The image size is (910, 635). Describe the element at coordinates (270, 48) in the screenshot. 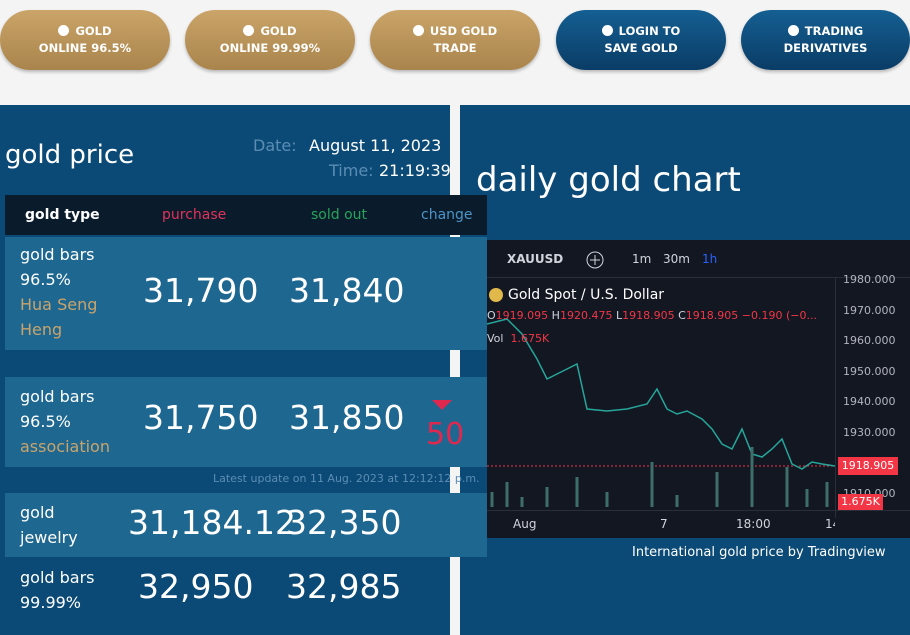

I see `nav-text: ONLINE 99.99%` at that location.